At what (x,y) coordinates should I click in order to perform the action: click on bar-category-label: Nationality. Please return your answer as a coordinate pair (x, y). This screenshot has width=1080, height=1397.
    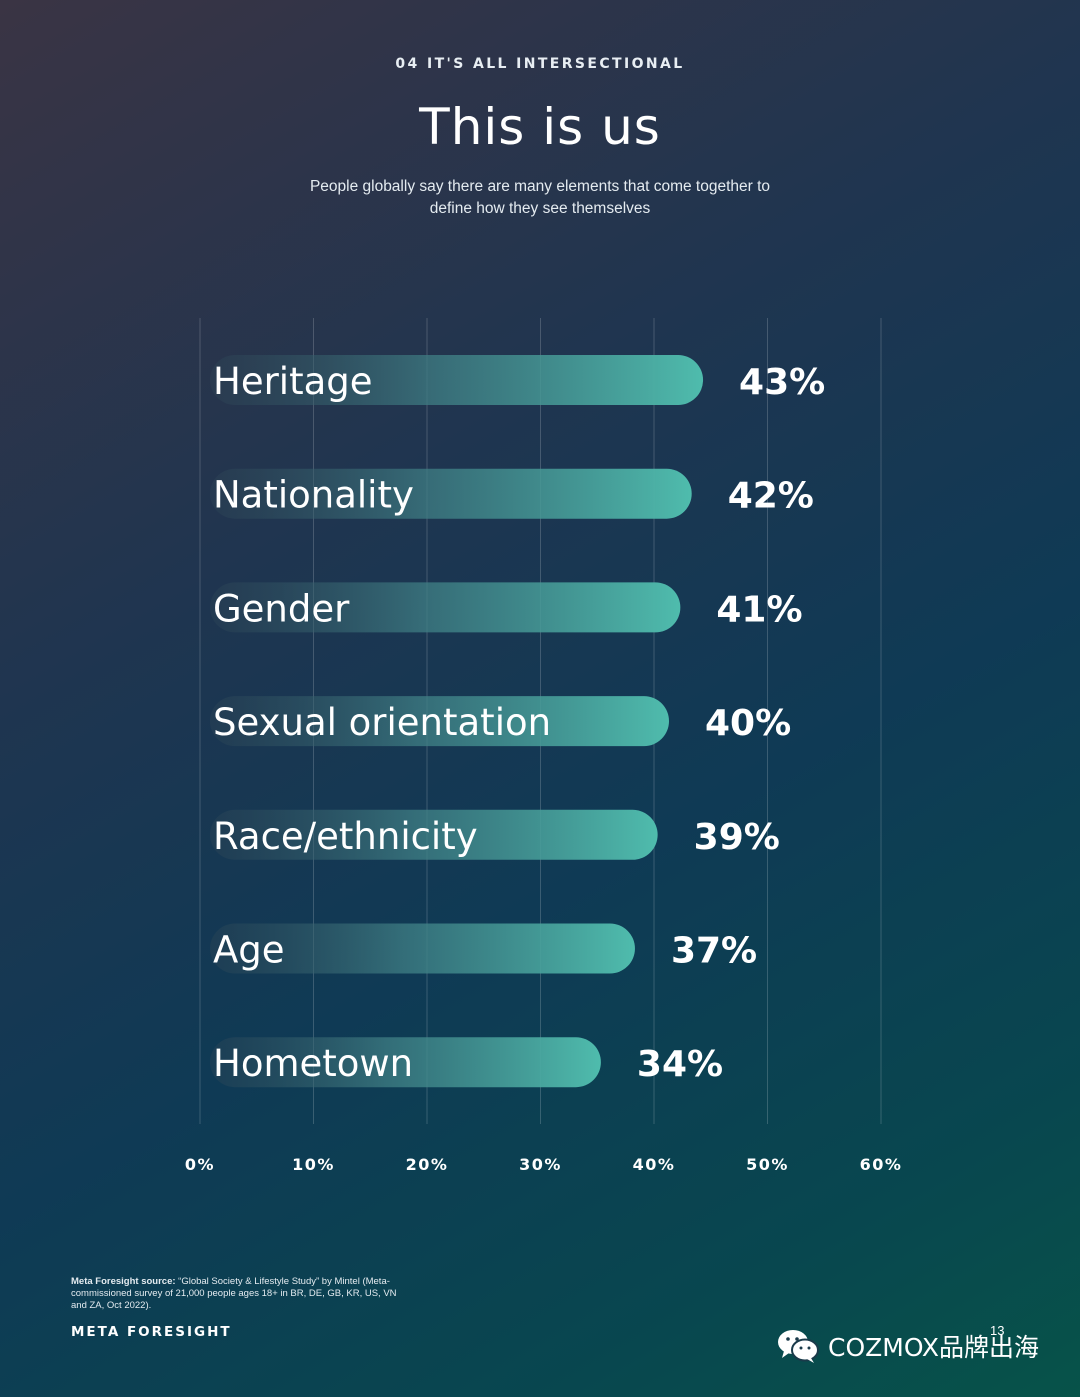
    Looking at the image, I should click on (313, 495).